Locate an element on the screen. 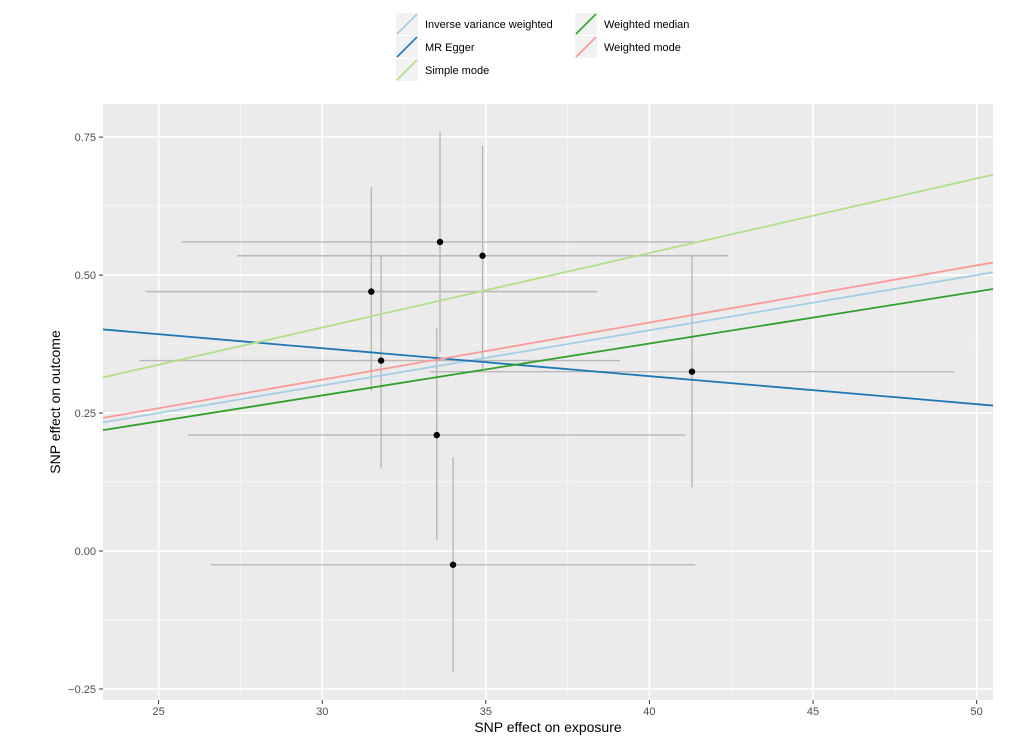 The height and width of the screenshot is (746, 1024). legend-label-weighted-mode: Weighted mode is located at coordinates (642, 48).